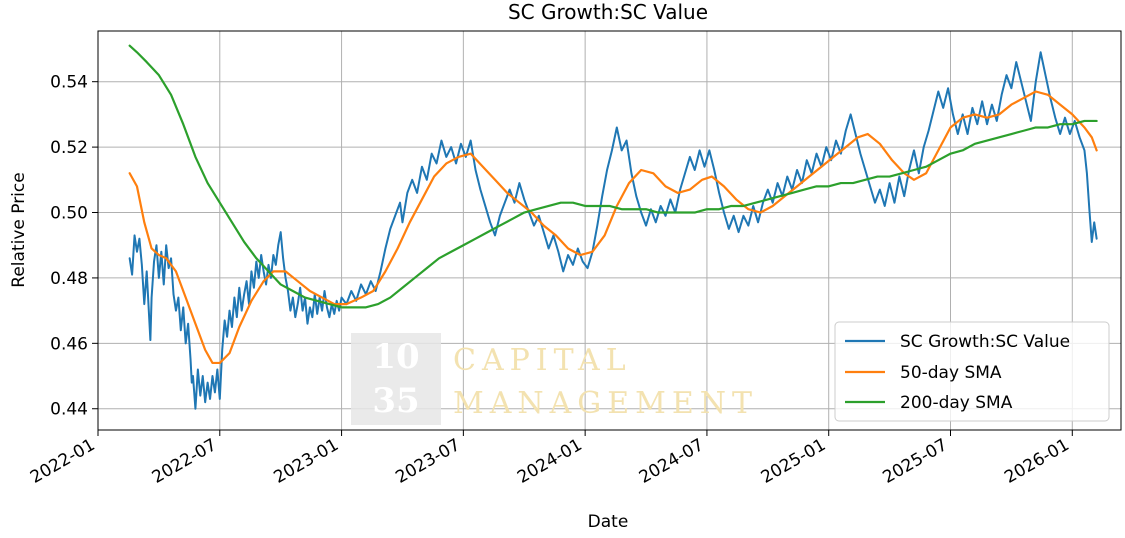  What do you see at coordinates (608, 522) in the screenshot?
I see `x-axis-title: Date` at bounding box center [608, 522].